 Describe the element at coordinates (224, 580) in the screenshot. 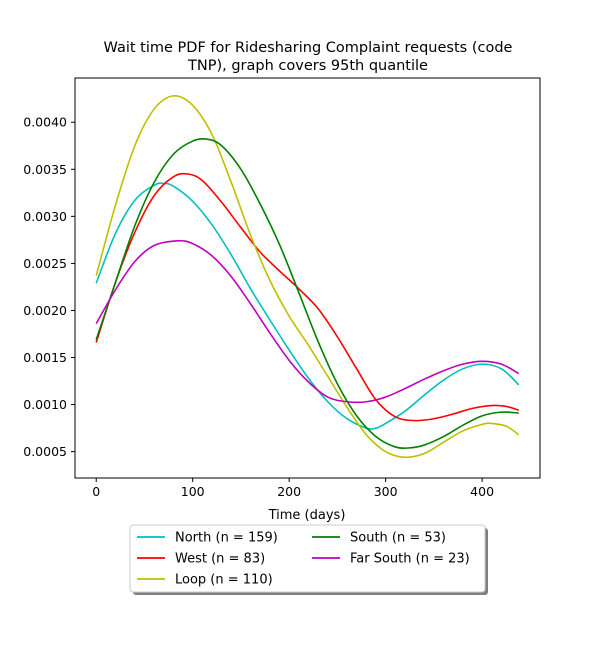

I see `legend-label-3: Loop (n = 110)` at that location.